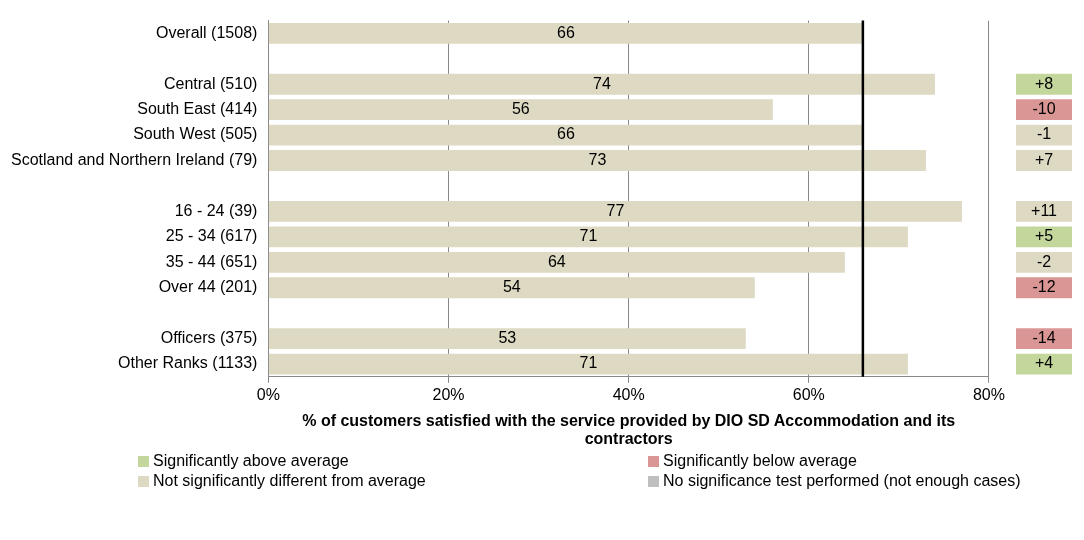 The height and width of the screenshot is (540, 1084). I want to click on y-tick-label: Other Ranks (1133), so click(188, 363).